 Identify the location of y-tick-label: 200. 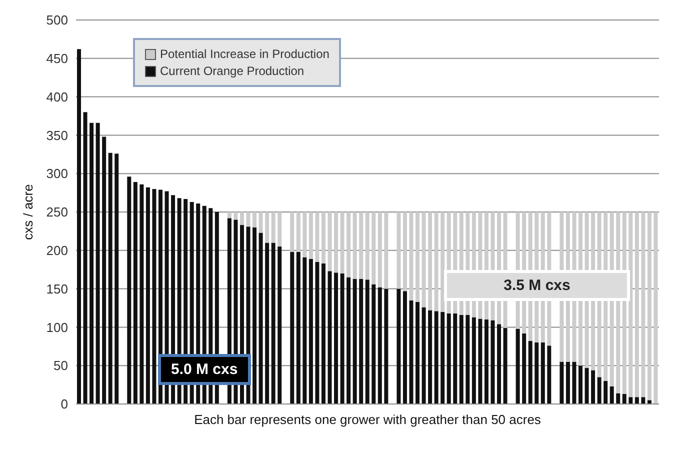
(57, 250).